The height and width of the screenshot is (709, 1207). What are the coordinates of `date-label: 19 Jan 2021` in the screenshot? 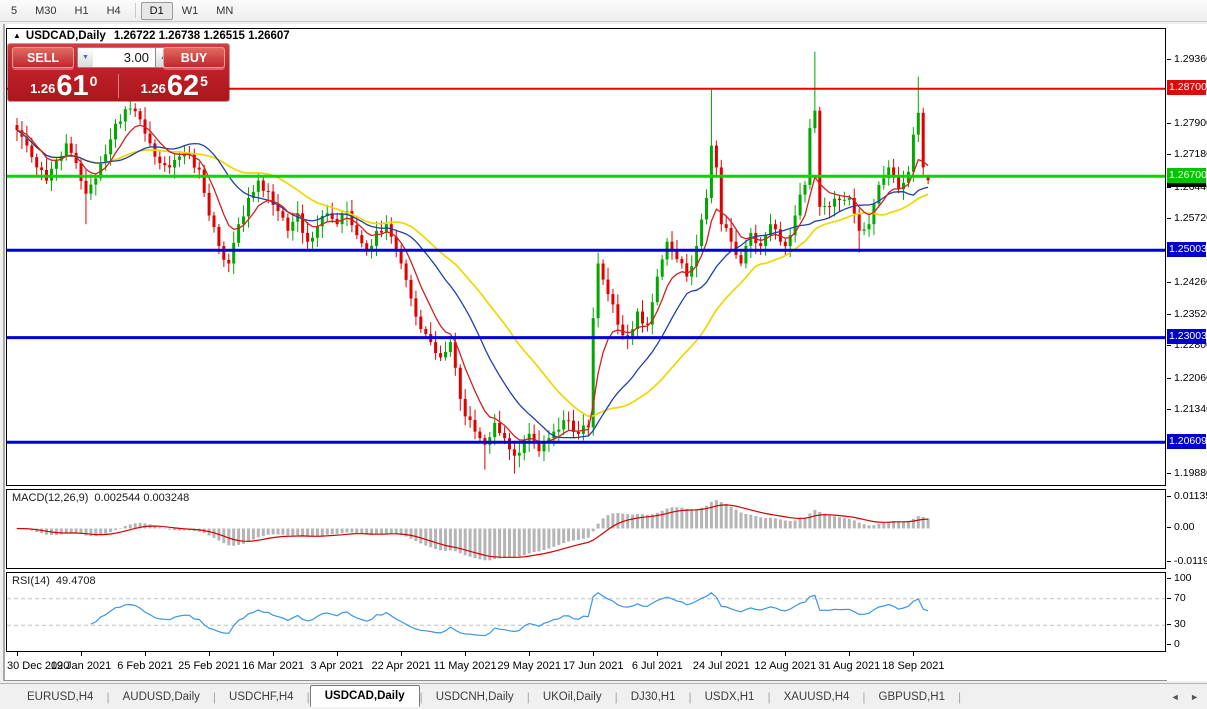 It's located at (81, 666).